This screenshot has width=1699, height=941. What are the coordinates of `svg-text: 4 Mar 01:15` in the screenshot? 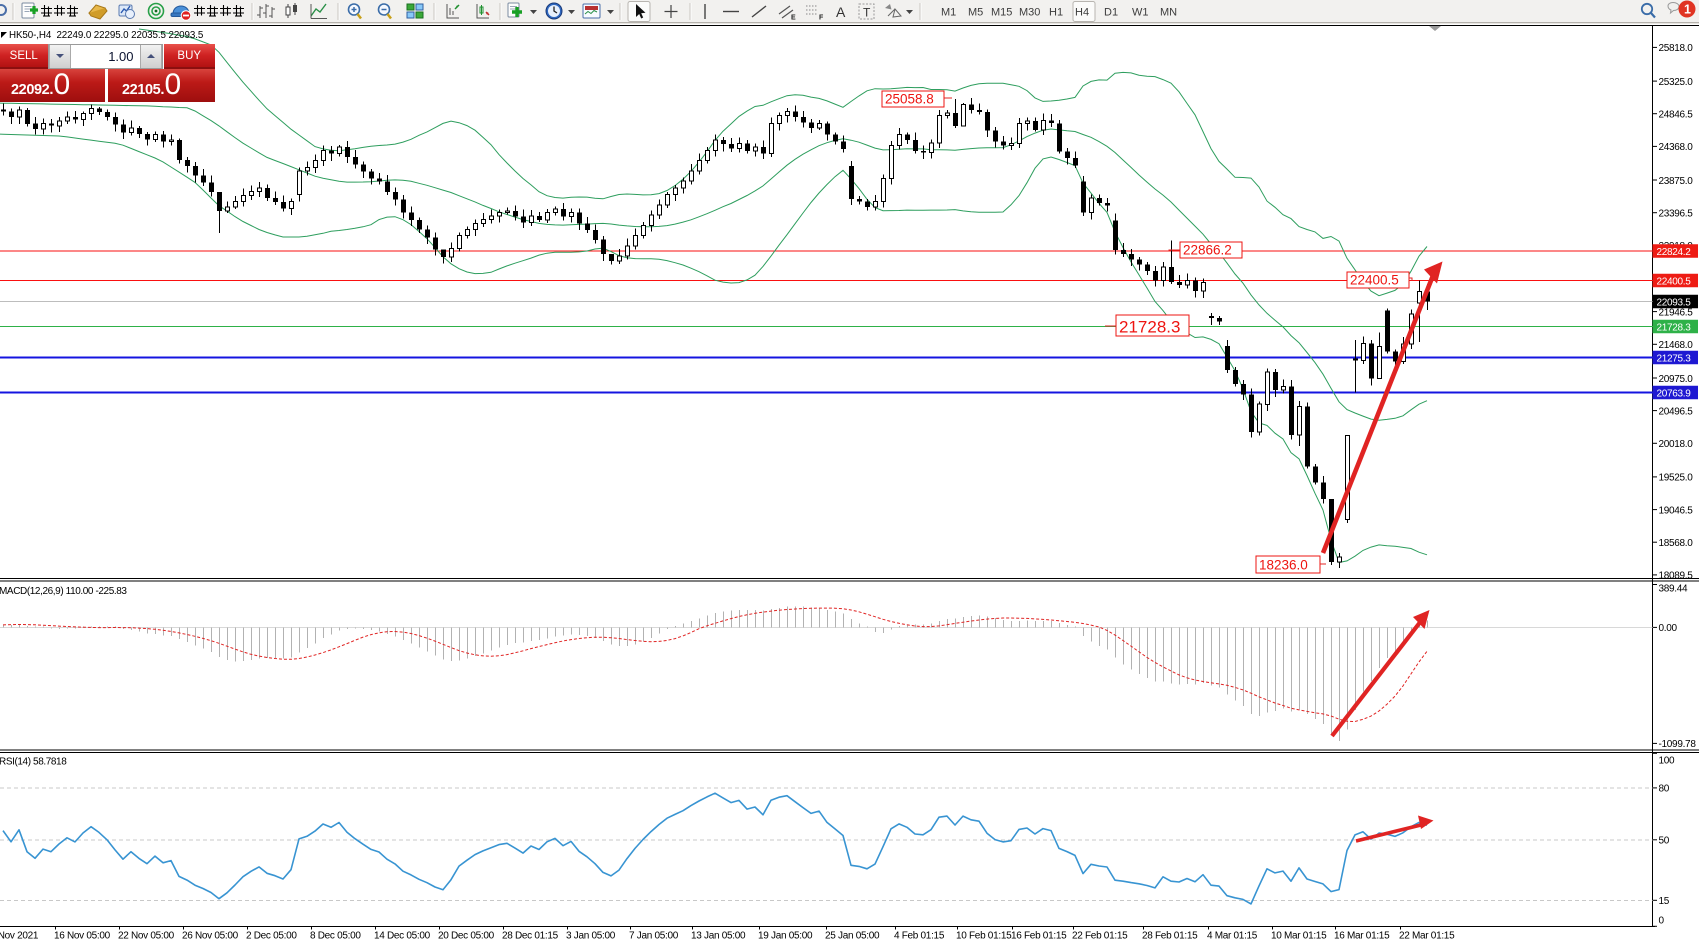 It's located at (1232, 936).